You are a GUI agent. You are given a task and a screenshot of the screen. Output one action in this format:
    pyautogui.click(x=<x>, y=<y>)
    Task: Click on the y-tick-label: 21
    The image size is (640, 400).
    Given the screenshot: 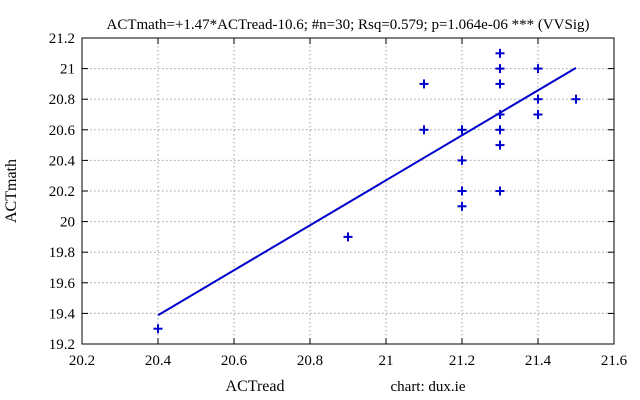 What is the action you would take?
    pyautogui.click(x=67, y=70)
    